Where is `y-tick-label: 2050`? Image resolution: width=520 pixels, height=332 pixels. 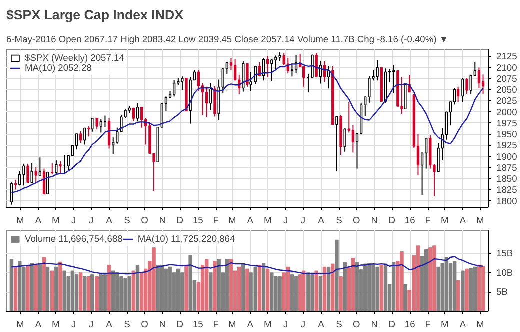
y-tick-label: 2050 is located at coordinates (507, 90).